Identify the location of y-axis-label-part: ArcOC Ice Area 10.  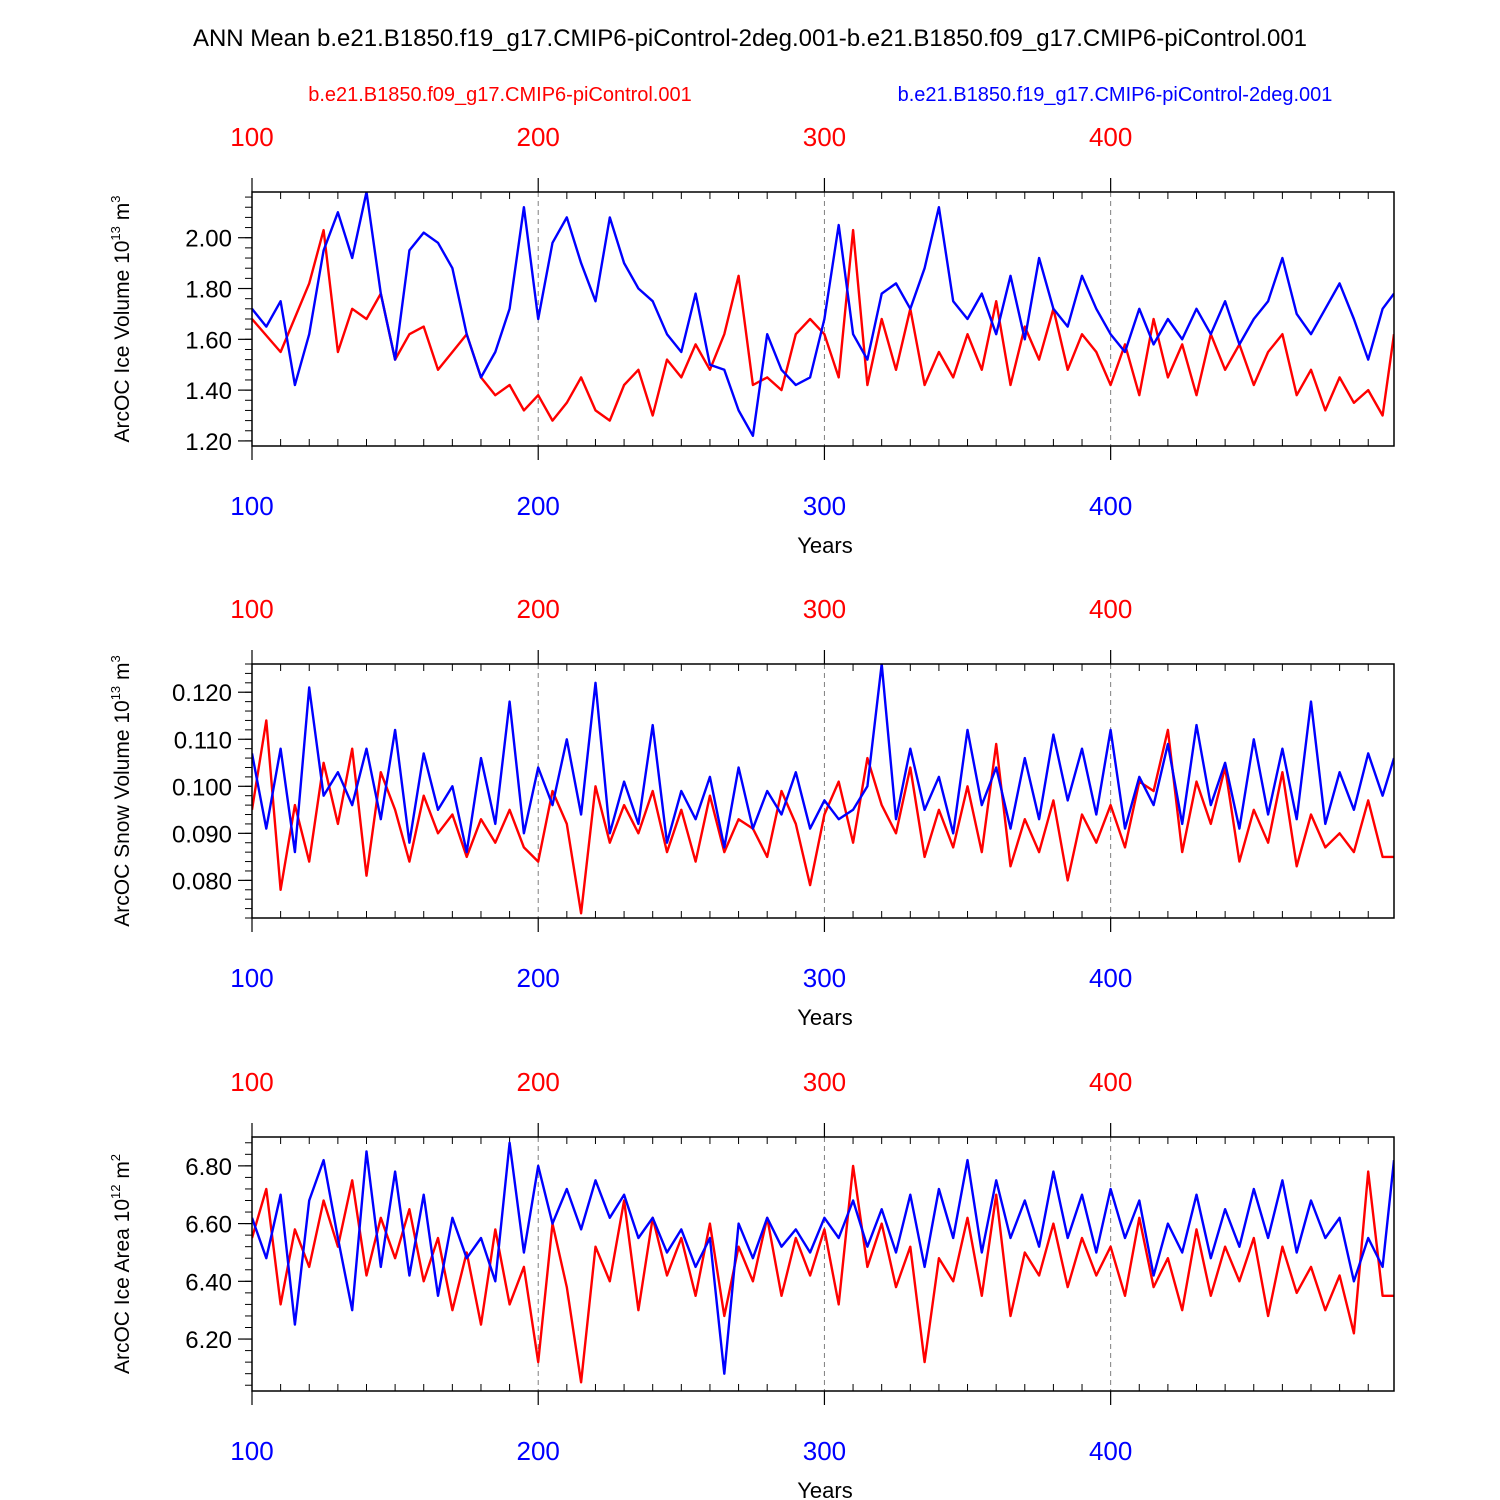
(122, 1286).